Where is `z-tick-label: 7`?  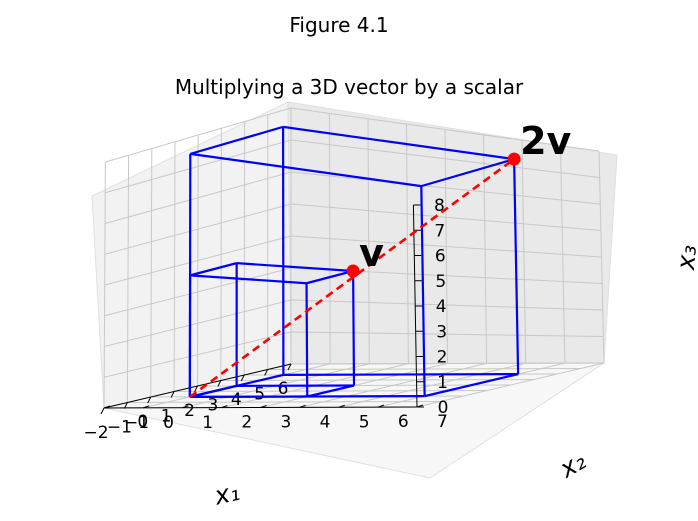
z-tick-label: 7 is located at coordinates (439, 231).